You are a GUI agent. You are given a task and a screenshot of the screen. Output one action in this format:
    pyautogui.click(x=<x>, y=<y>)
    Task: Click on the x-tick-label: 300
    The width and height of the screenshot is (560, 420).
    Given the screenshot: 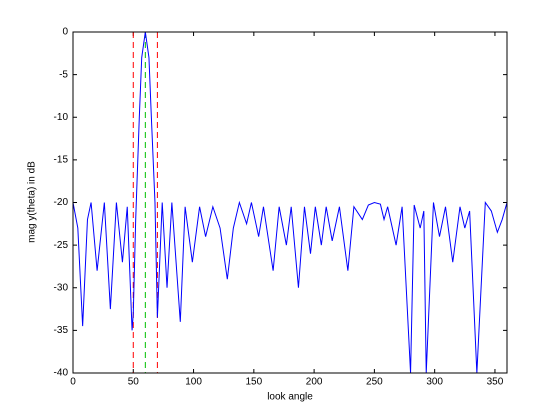 What is the action you would take?
    pyautogui.click(x=434, y=382)
    